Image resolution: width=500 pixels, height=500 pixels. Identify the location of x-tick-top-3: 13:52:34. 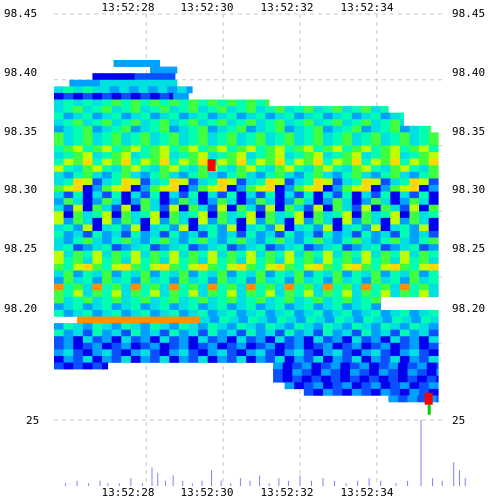
(367, 7).